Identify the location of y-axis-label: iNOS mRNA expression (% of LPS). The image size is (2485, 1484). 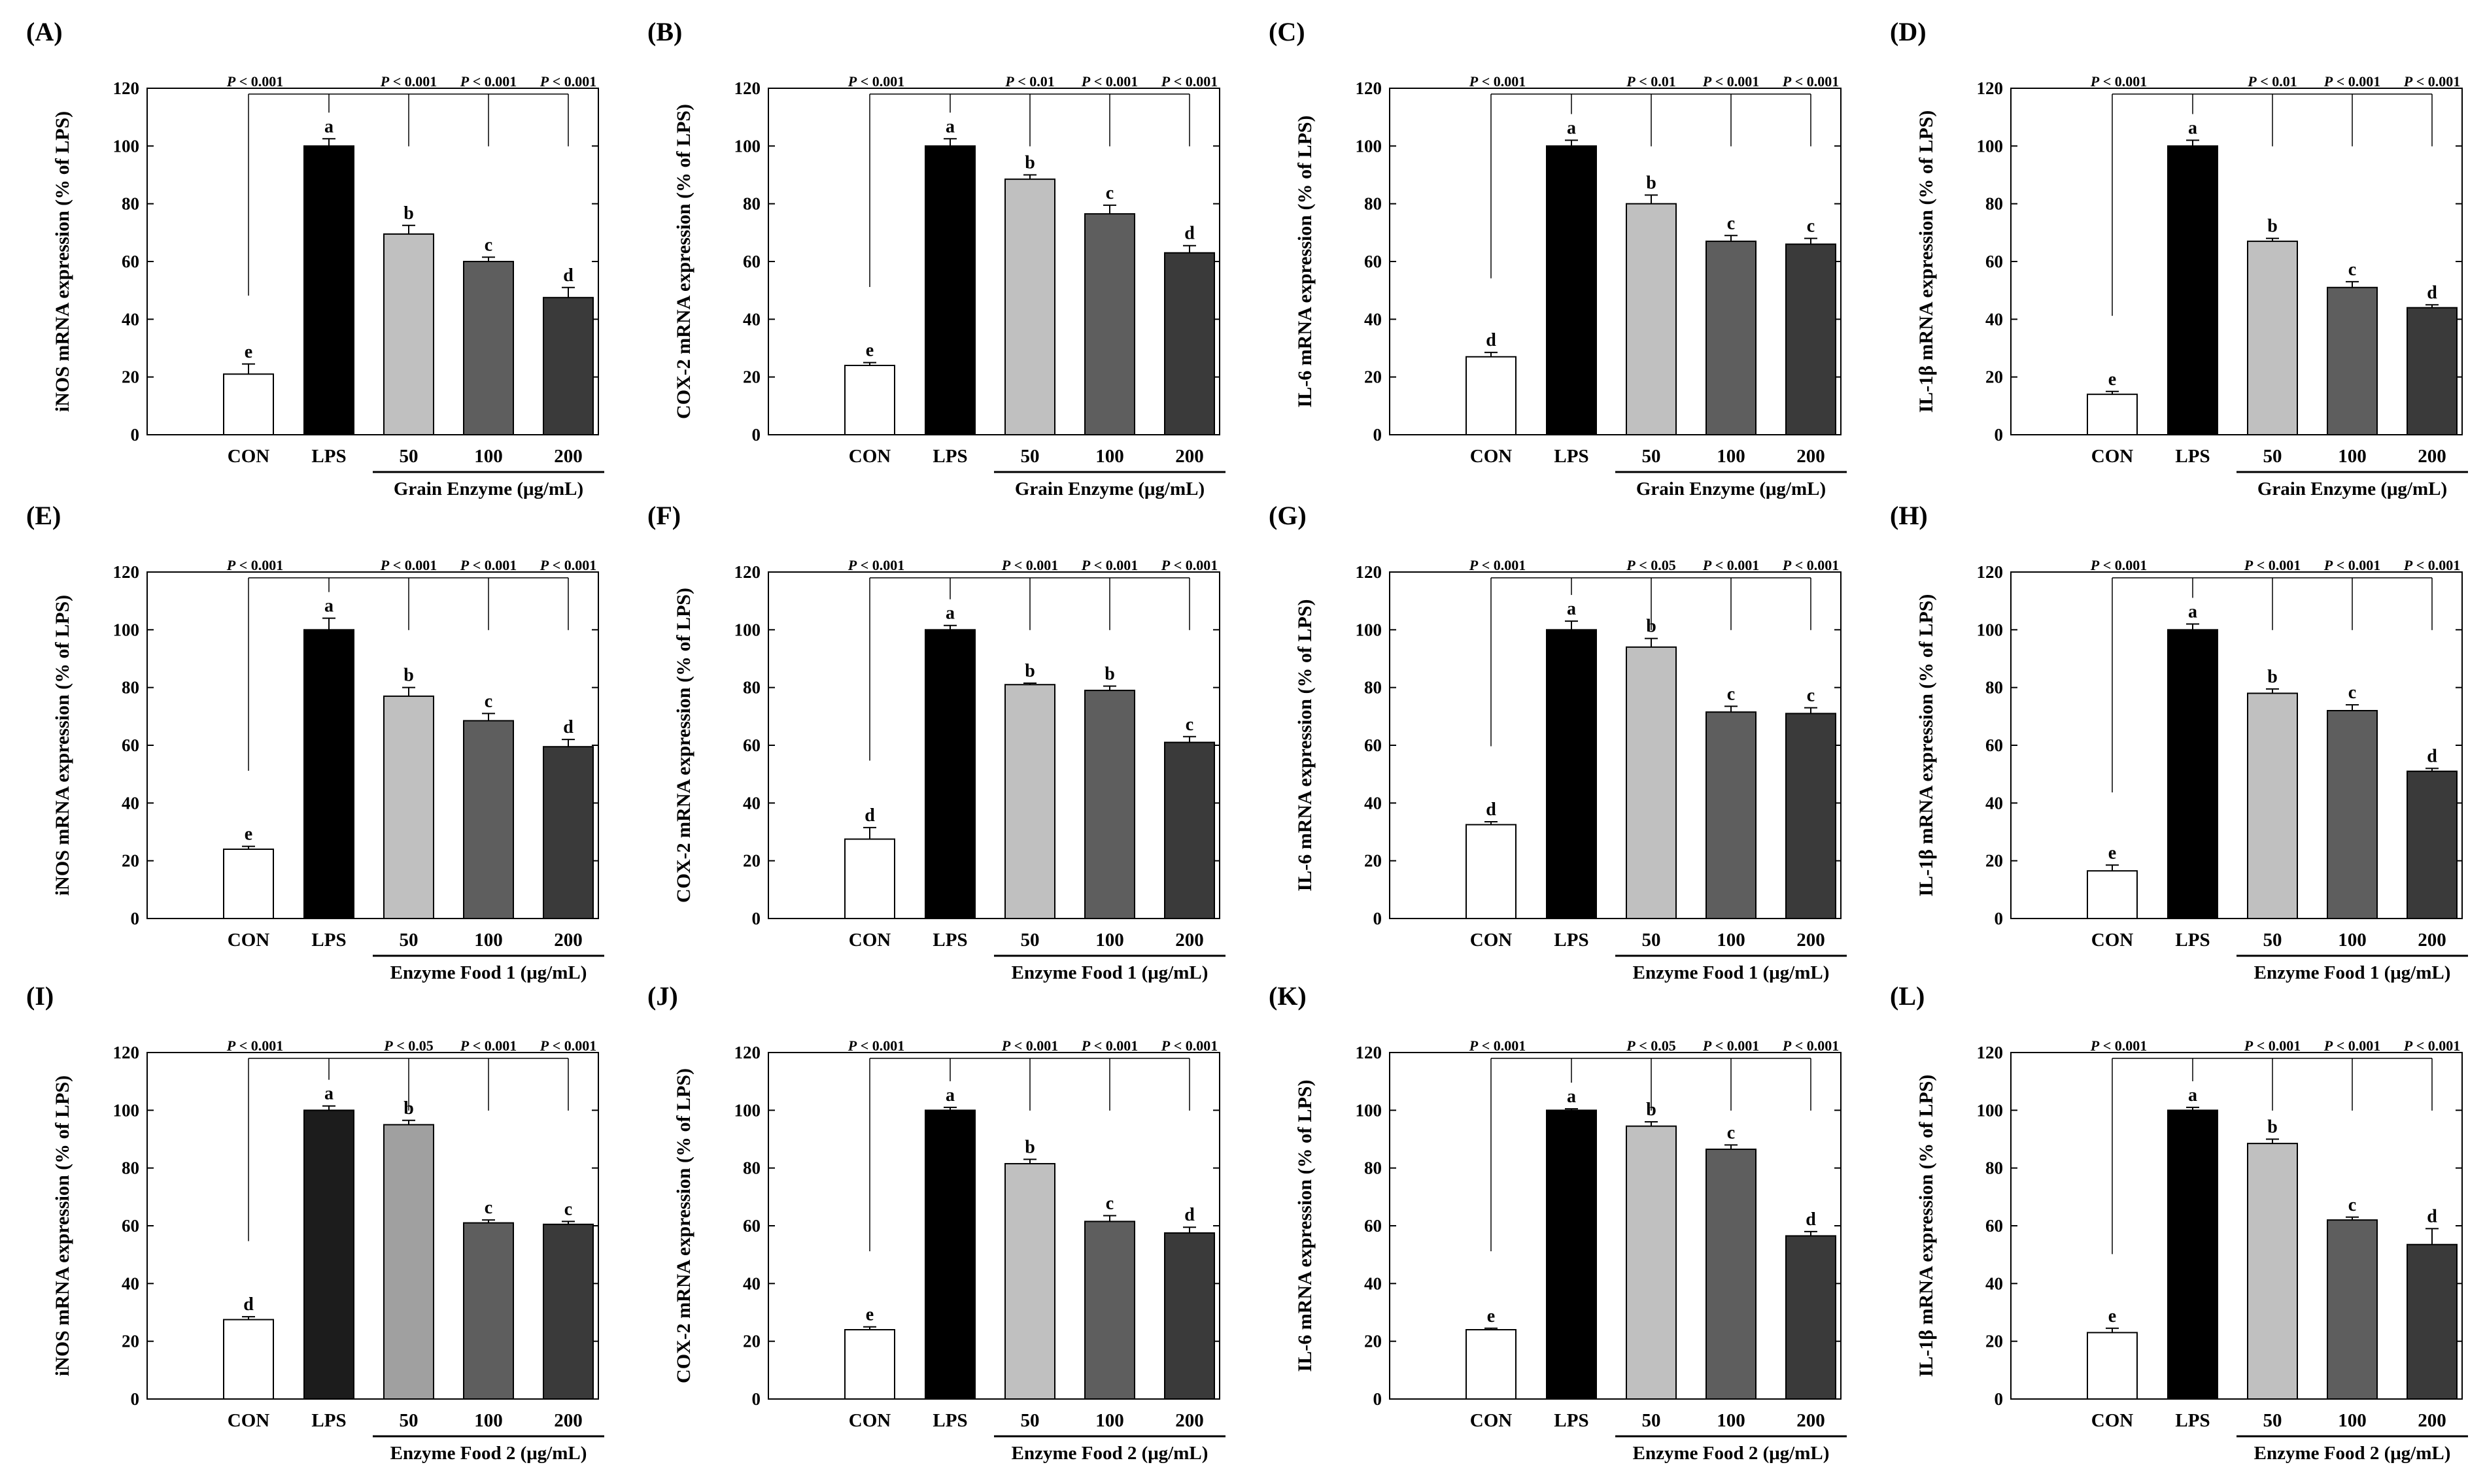
(62, 1225).